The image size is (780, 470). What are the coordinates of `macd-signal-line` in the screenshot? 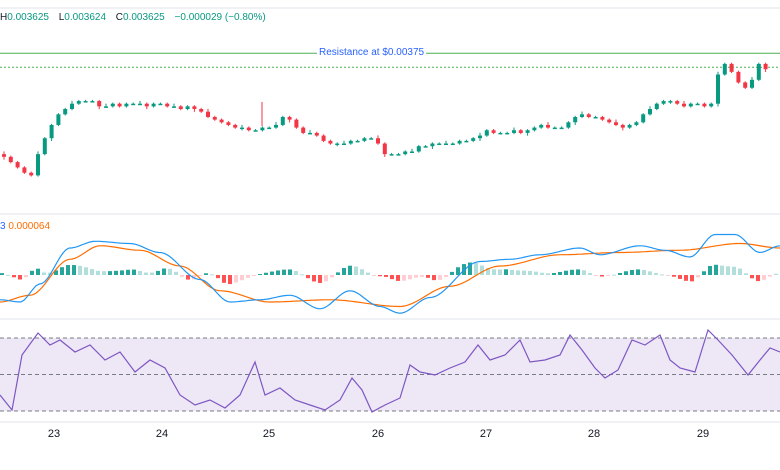 It's located at (390, 275).